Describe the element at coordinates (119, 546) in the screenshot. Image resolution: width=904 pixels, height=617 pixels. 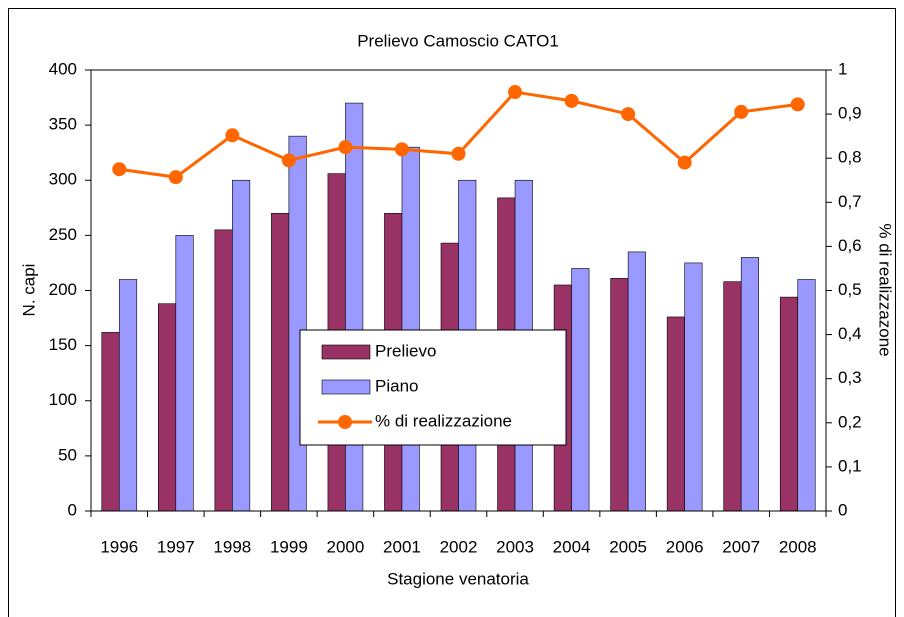
I see `x-tick-label: 1996` at that location.